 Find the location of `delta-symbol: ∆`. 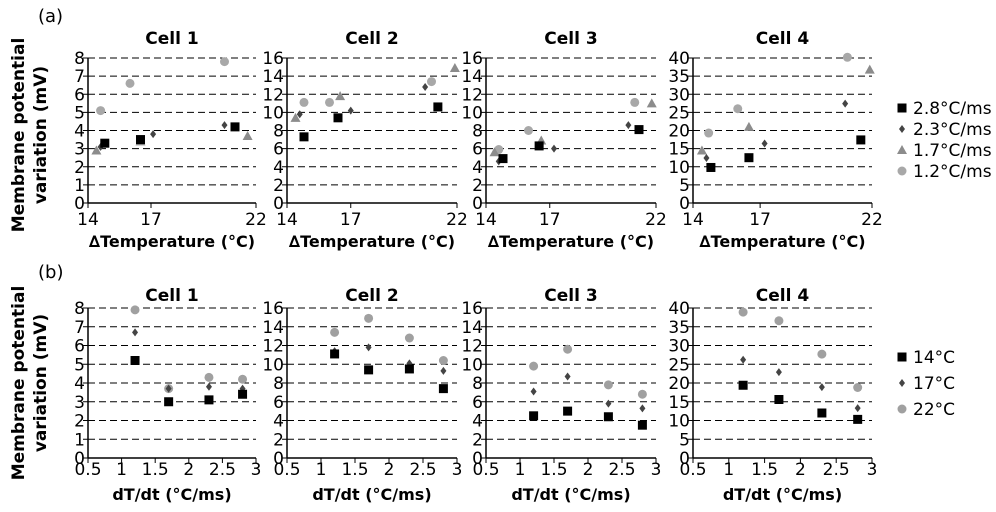

delta-symbol: ∆ is located at coordinates (494, 241).